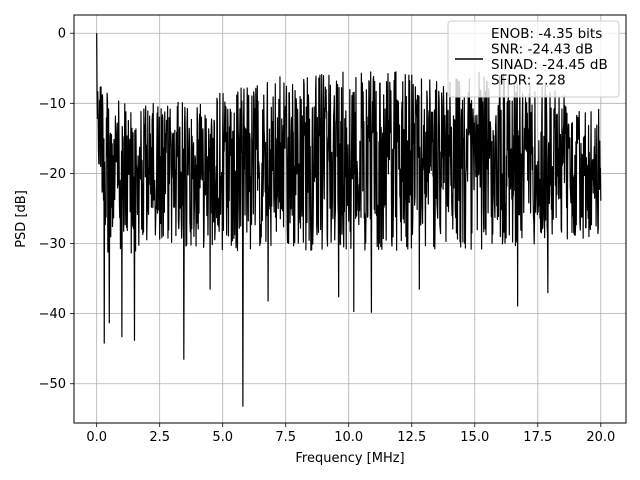 Image resolution: width=640 pixels, height=480 pixels. What do you see at coordinates (52, 244) in the screenshot?
I see `y-tick-label: −30` at bounding box center [52, 244].